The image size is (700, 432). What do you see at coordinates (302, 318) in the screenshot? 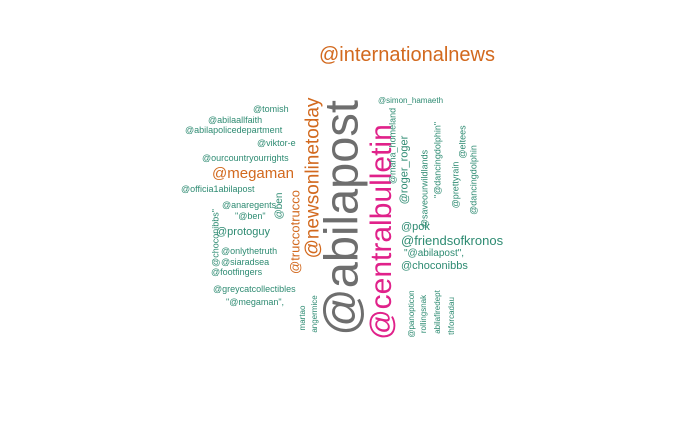
I see `word-martao: martao` at bounding box center [302, 318].